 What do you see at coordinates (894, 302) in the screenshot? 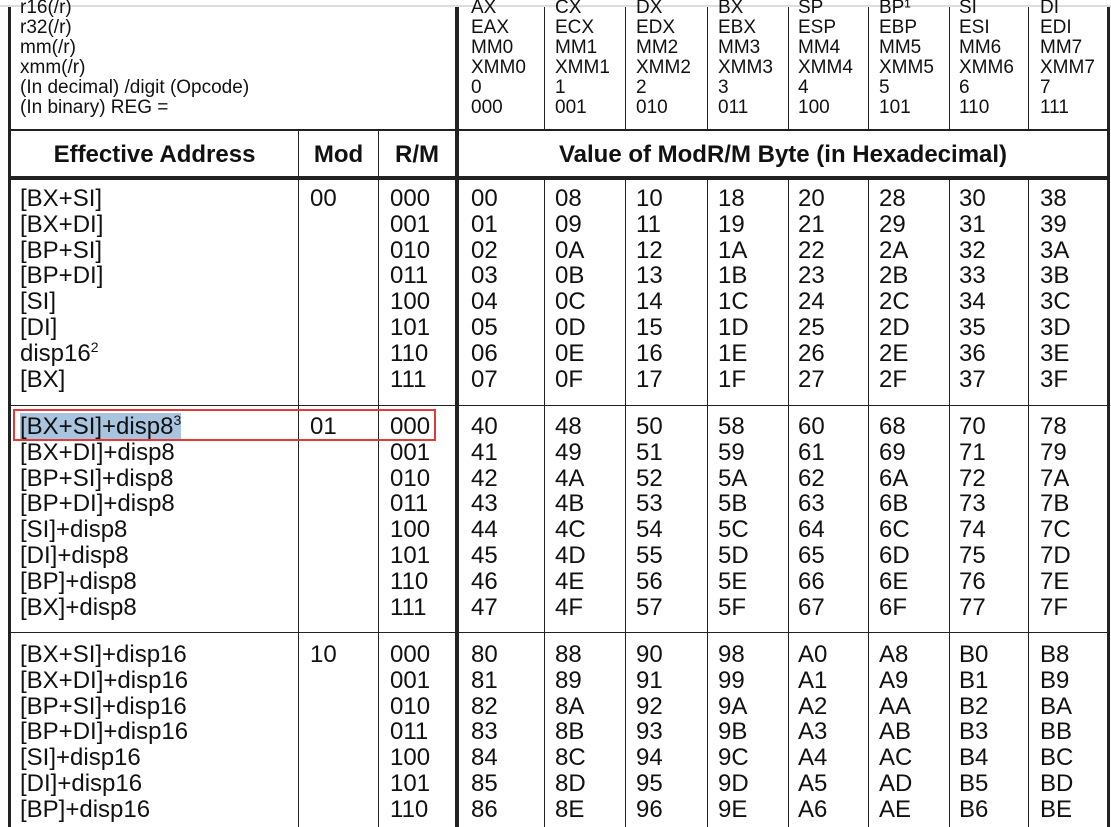
I see `modrm-hex-value: 2C` at bounding box center [894, 302].